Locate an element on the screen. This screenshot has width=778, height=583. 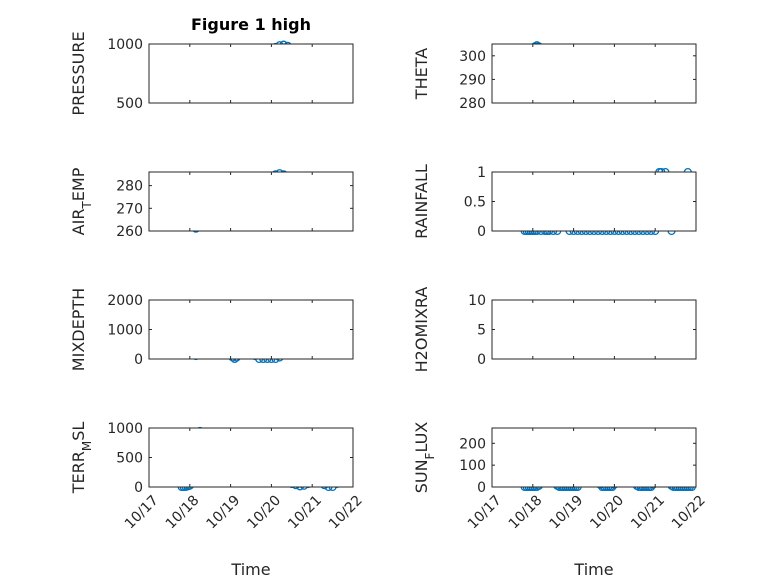
y-axis-label: MIXDEPTH is located at coordinates (78, 329).